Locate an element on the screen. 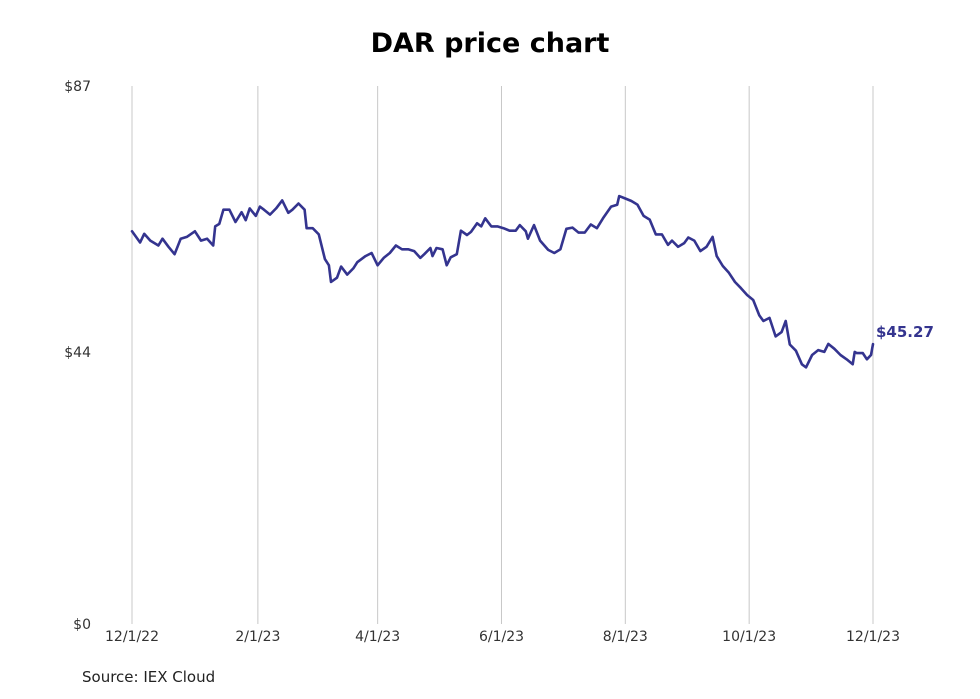 This screenshot has width=980, height=699. end-value-label-group: $45.27 is located at coordinates (905, 332).